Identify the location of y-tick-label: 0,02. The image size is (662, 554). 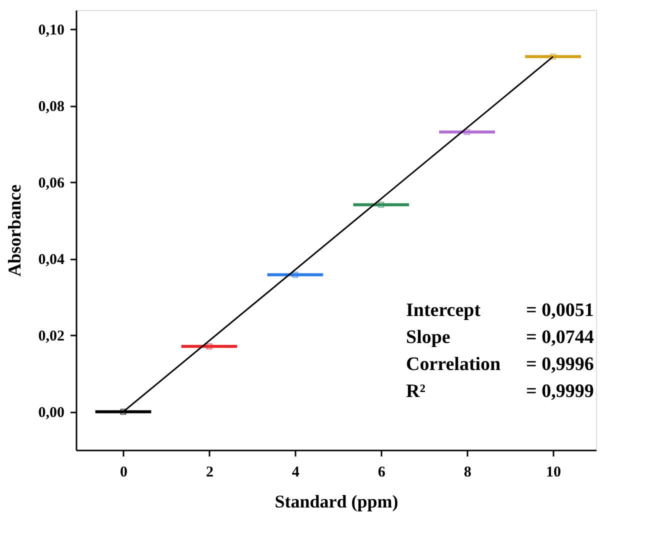
(51, 336).